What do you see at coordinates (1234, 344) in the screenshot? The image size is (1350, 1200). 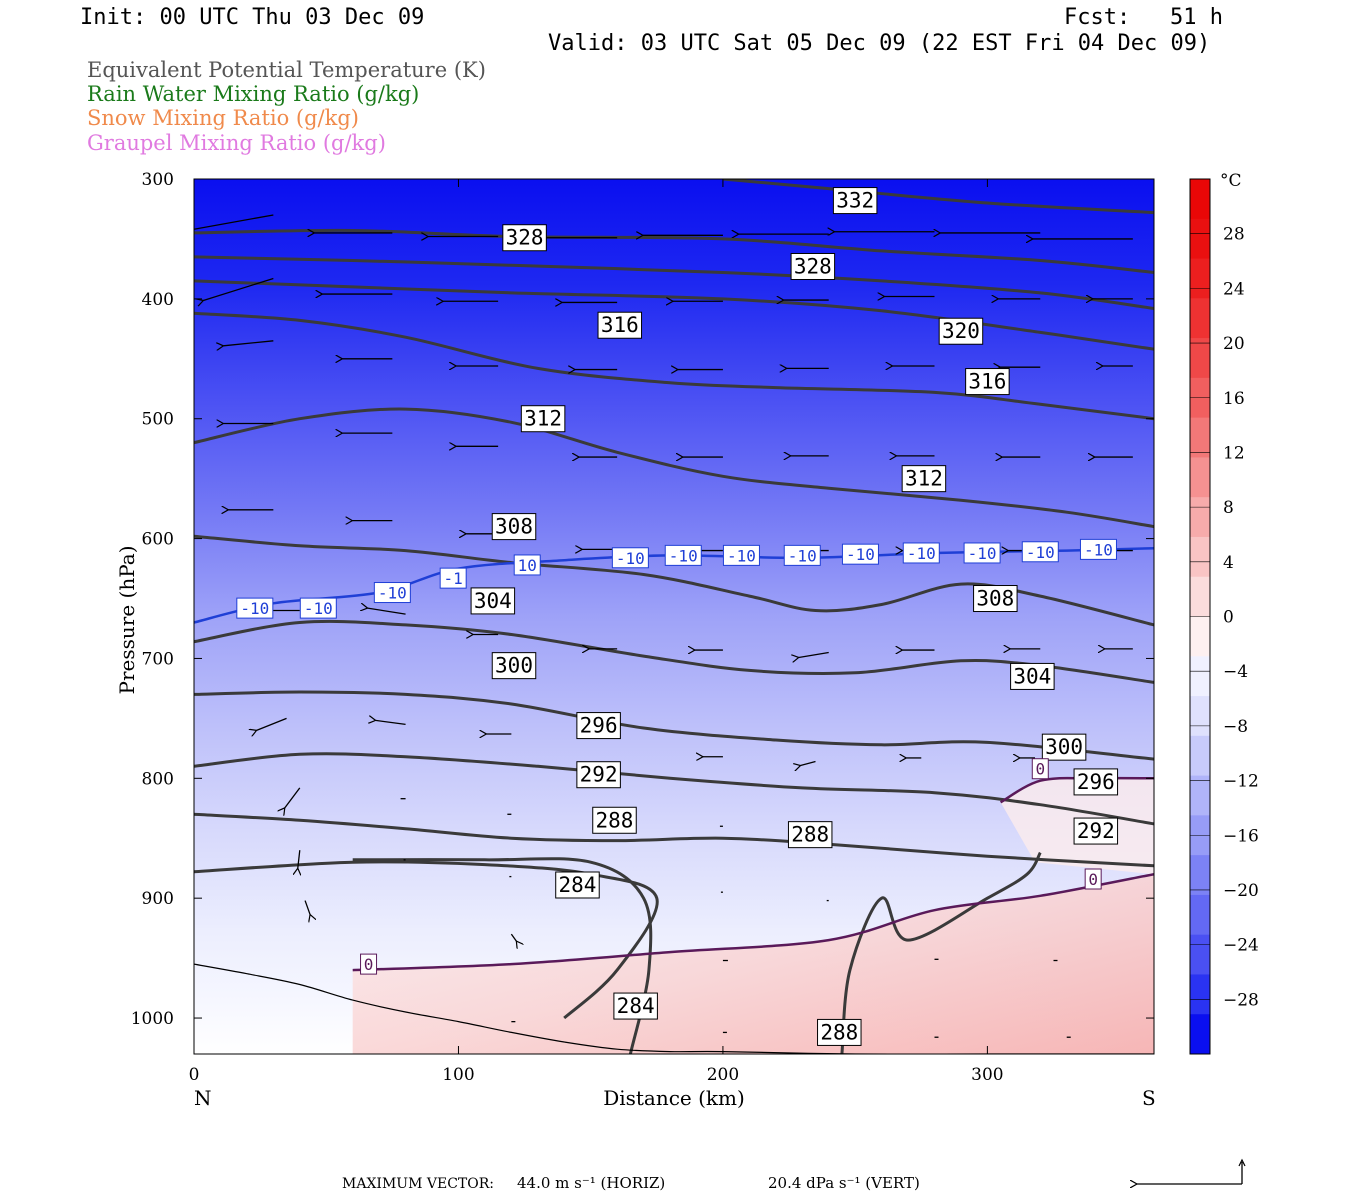 I see `colorbar-tick-label: 20` at bounding box center [1234, 344].